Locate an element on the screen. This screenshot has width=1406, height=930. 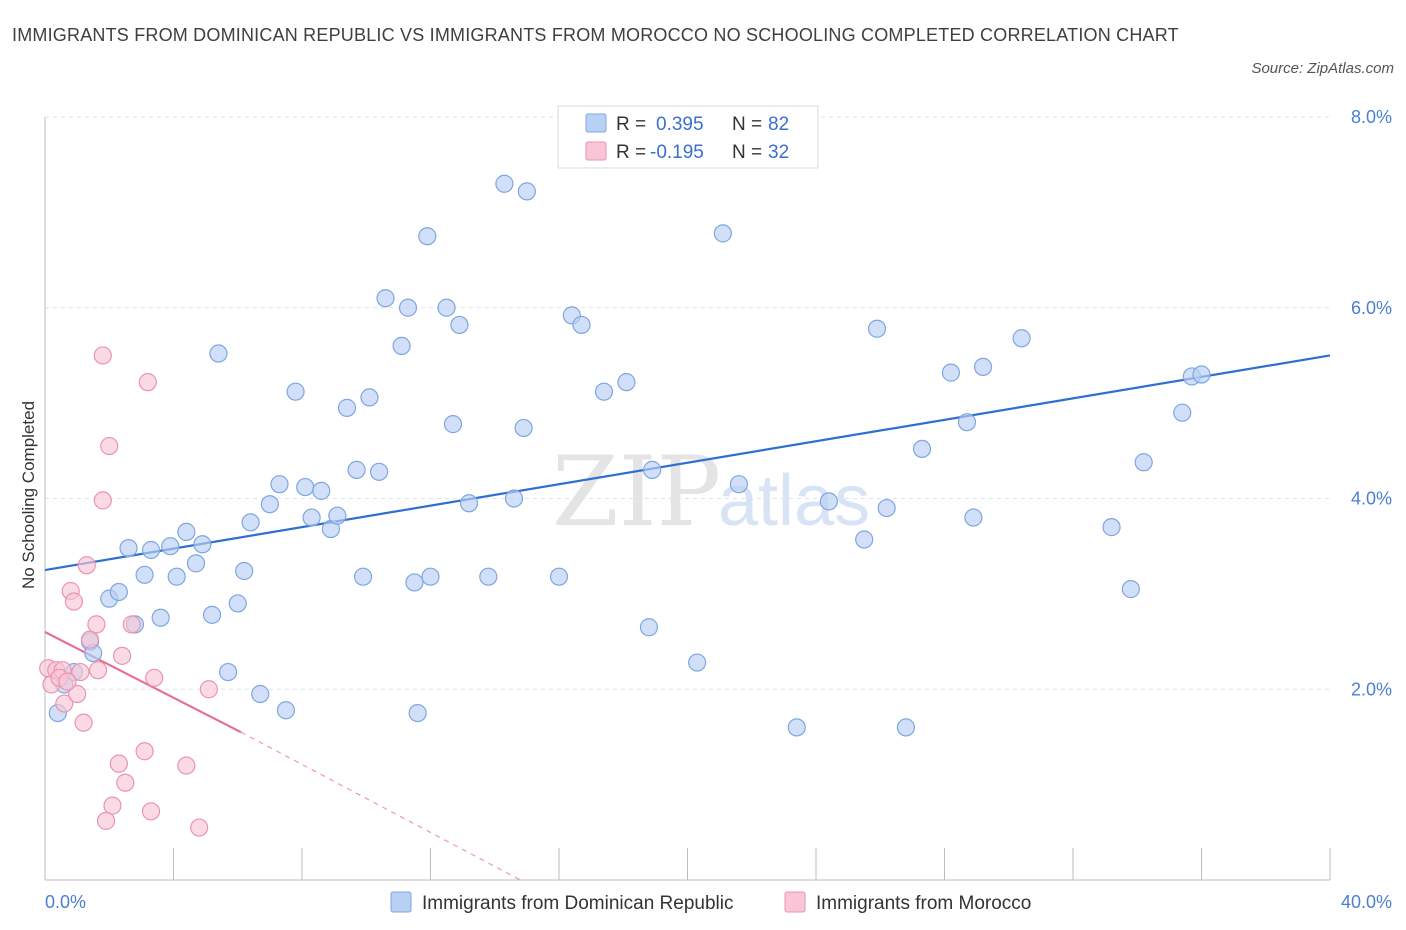
legend-swatch-pink is located at coordinates (596, 151).